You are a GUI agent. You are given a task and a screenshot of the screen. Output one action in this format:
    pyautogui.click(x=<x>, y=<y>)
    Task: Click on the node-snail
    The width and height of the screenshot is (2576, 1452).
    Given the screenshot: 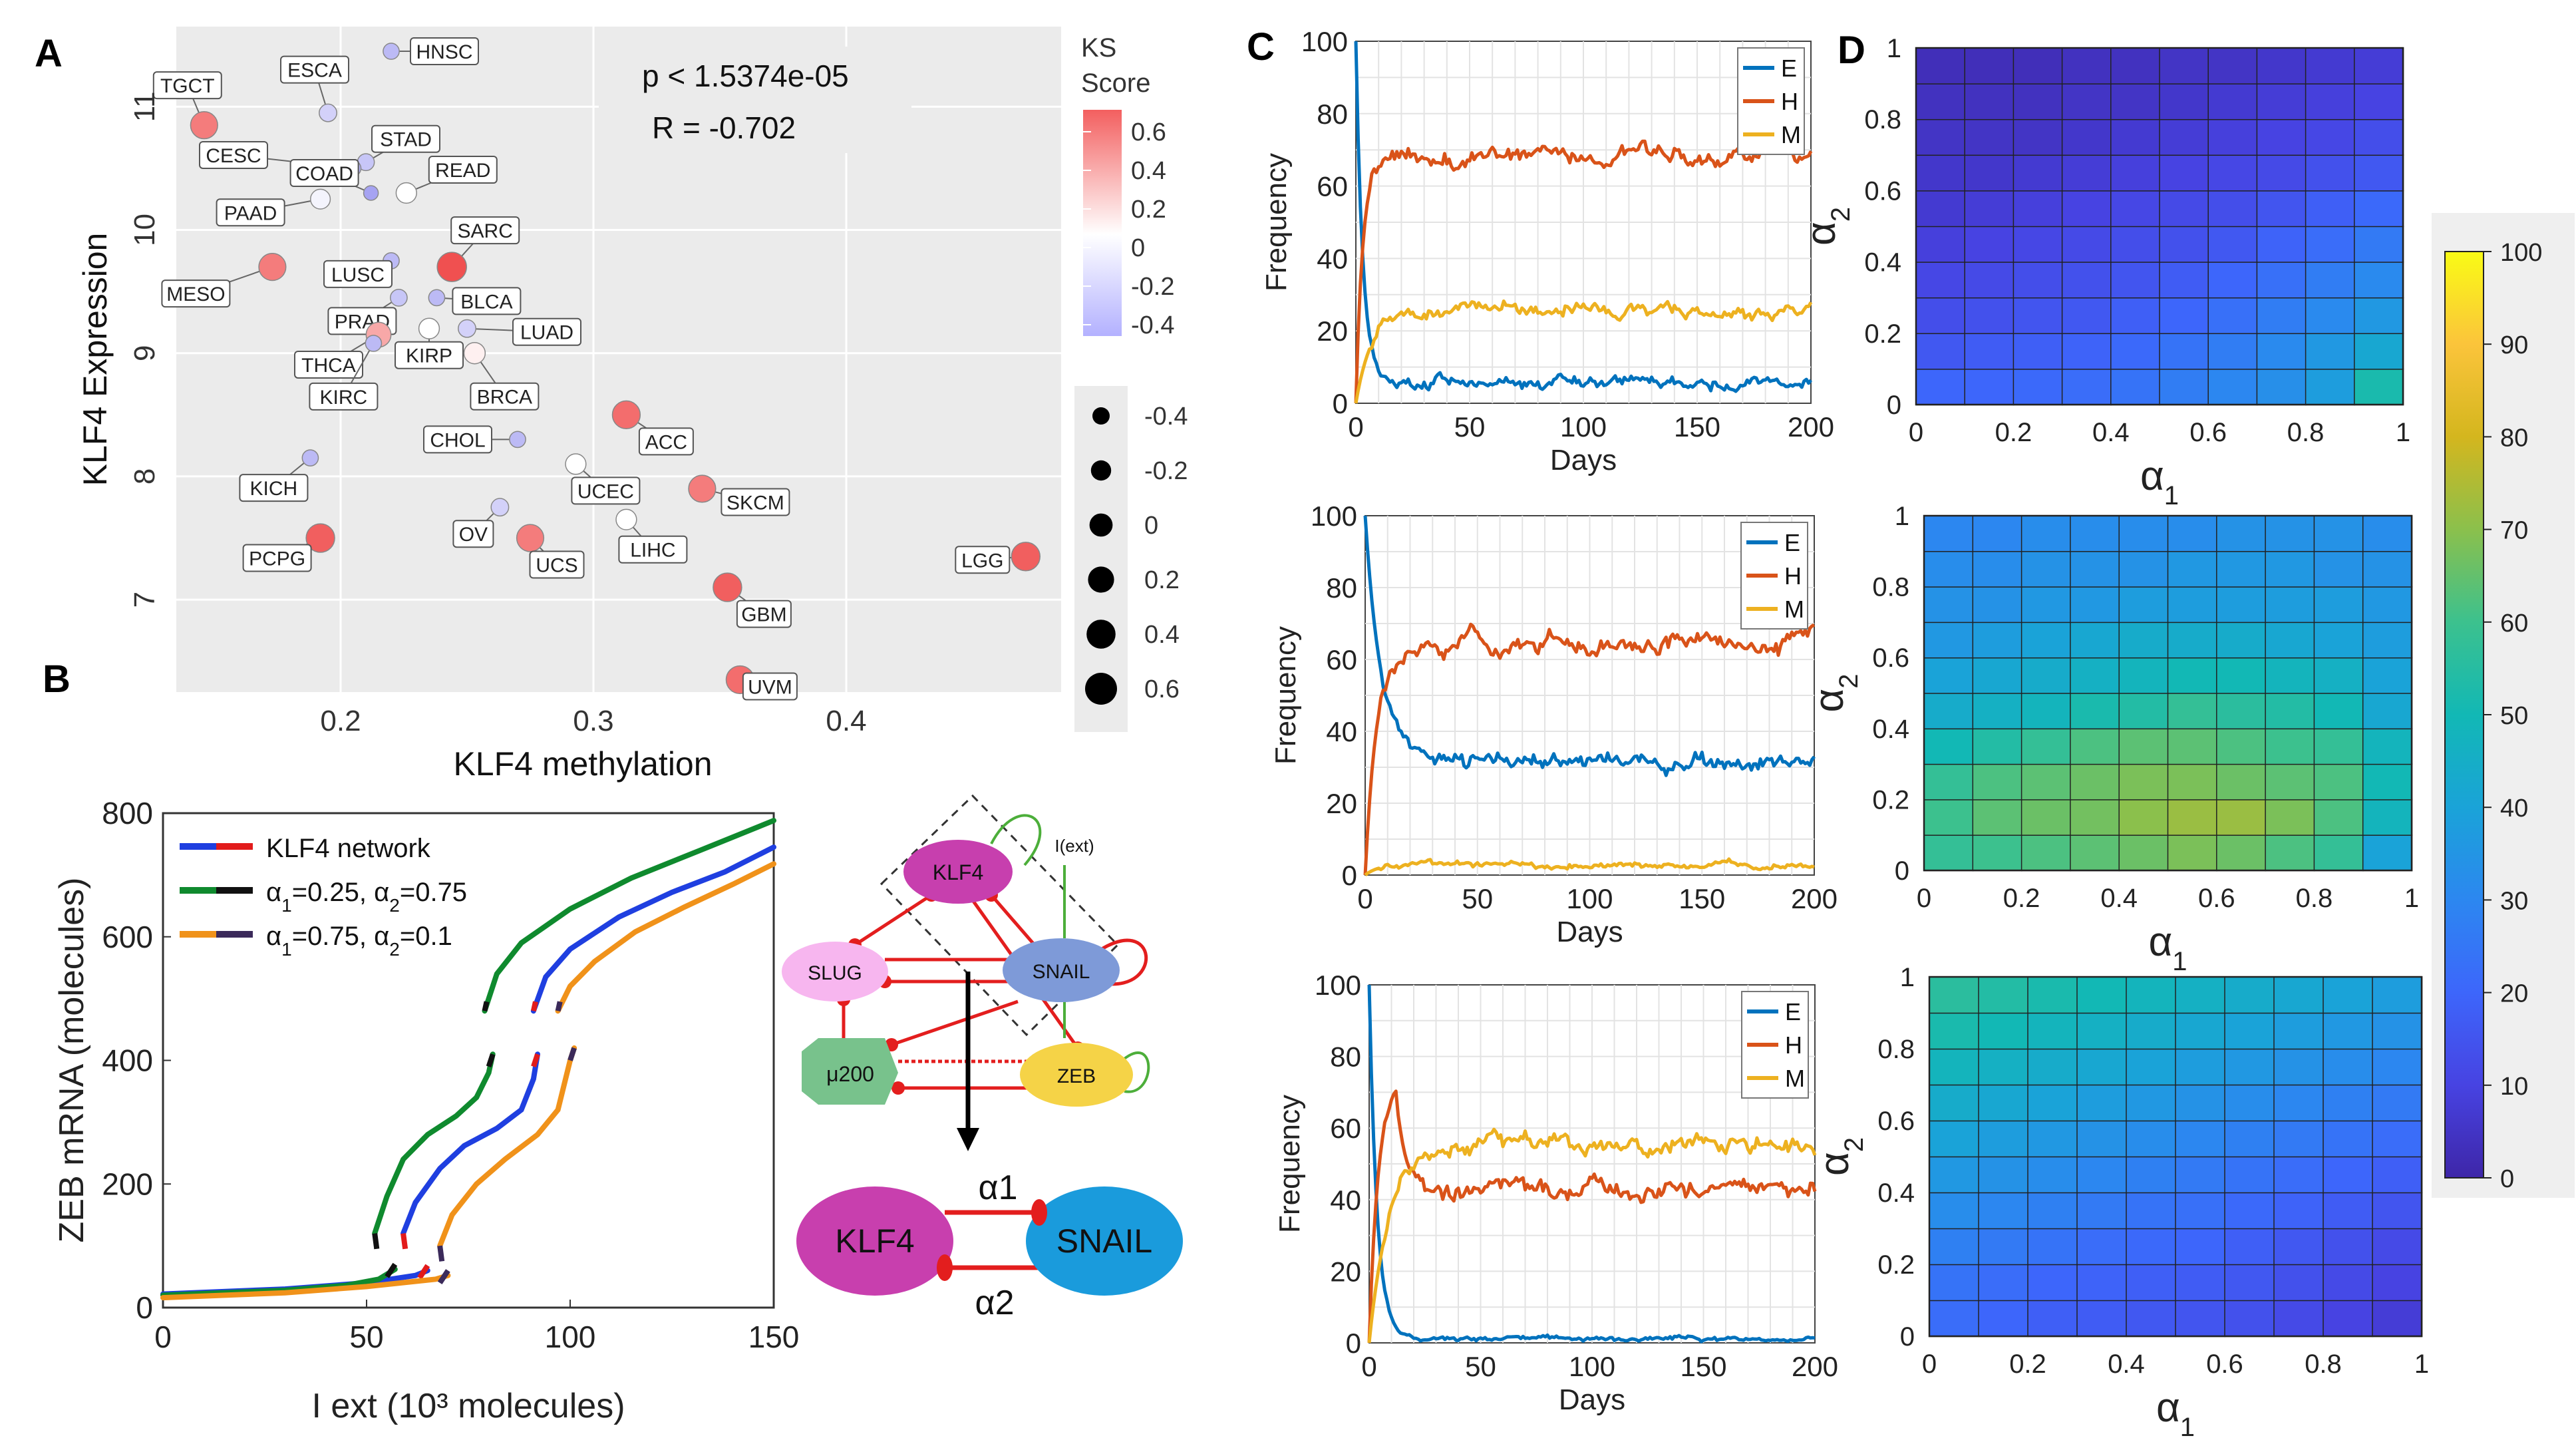 What is the action you would take?
    pyautogui.click(x=1061, y=970)
    